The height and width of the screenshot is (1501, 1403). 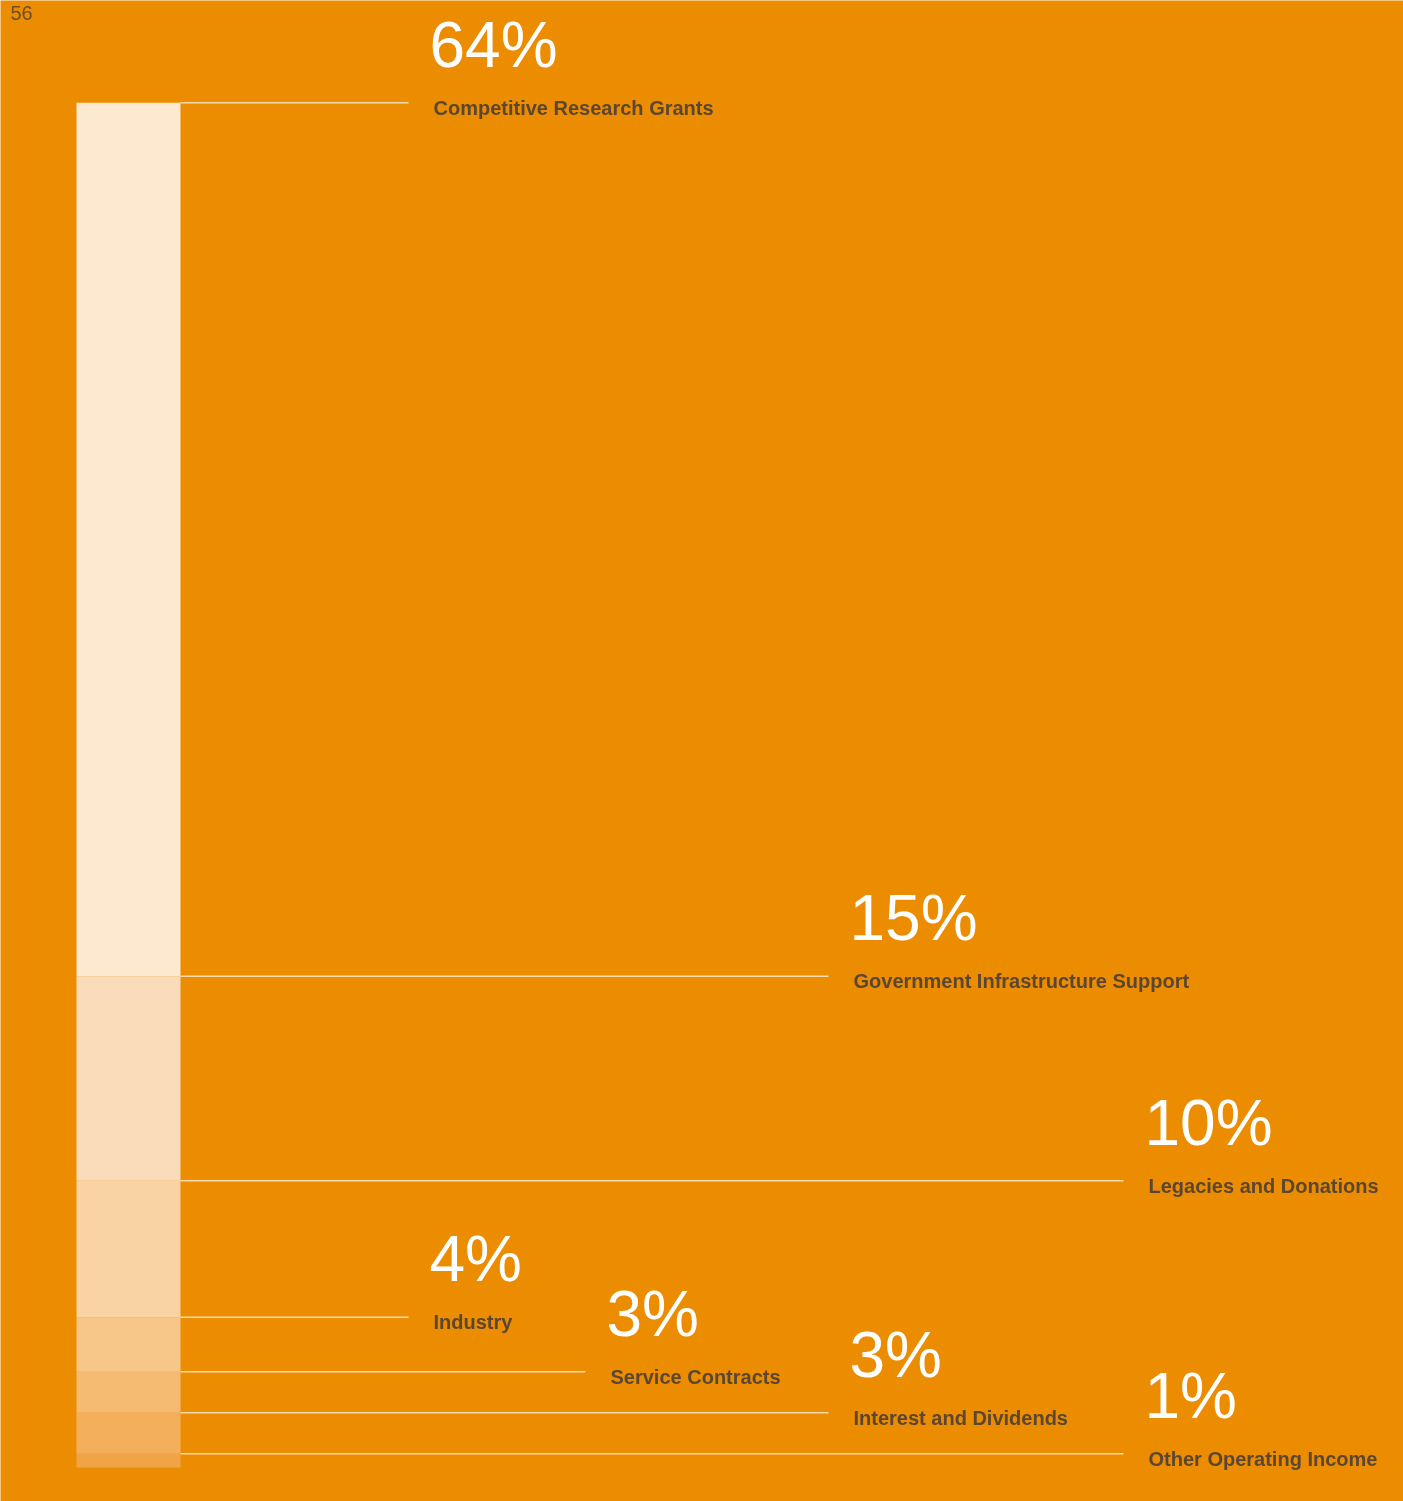 I want to click on text: Interest and Dividends, so click(x=960, y=1417).